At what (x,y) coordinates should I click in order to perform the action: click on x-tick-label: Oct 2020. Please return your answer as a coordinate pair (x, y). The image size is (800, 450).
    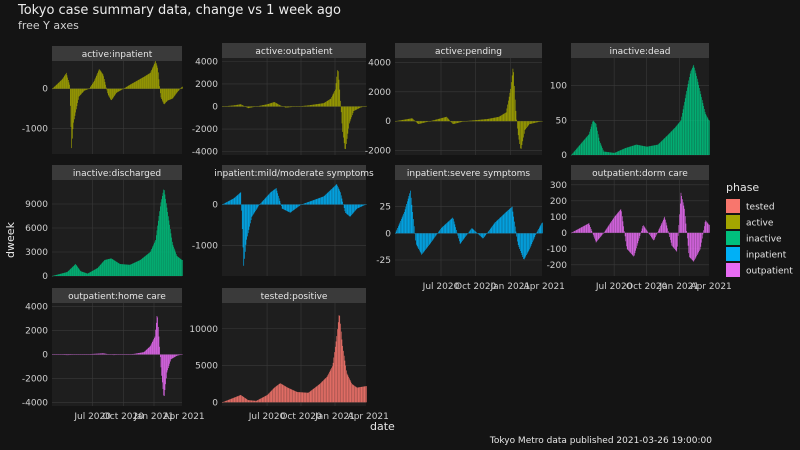
    Looking at the image, I should click on (476, 287).